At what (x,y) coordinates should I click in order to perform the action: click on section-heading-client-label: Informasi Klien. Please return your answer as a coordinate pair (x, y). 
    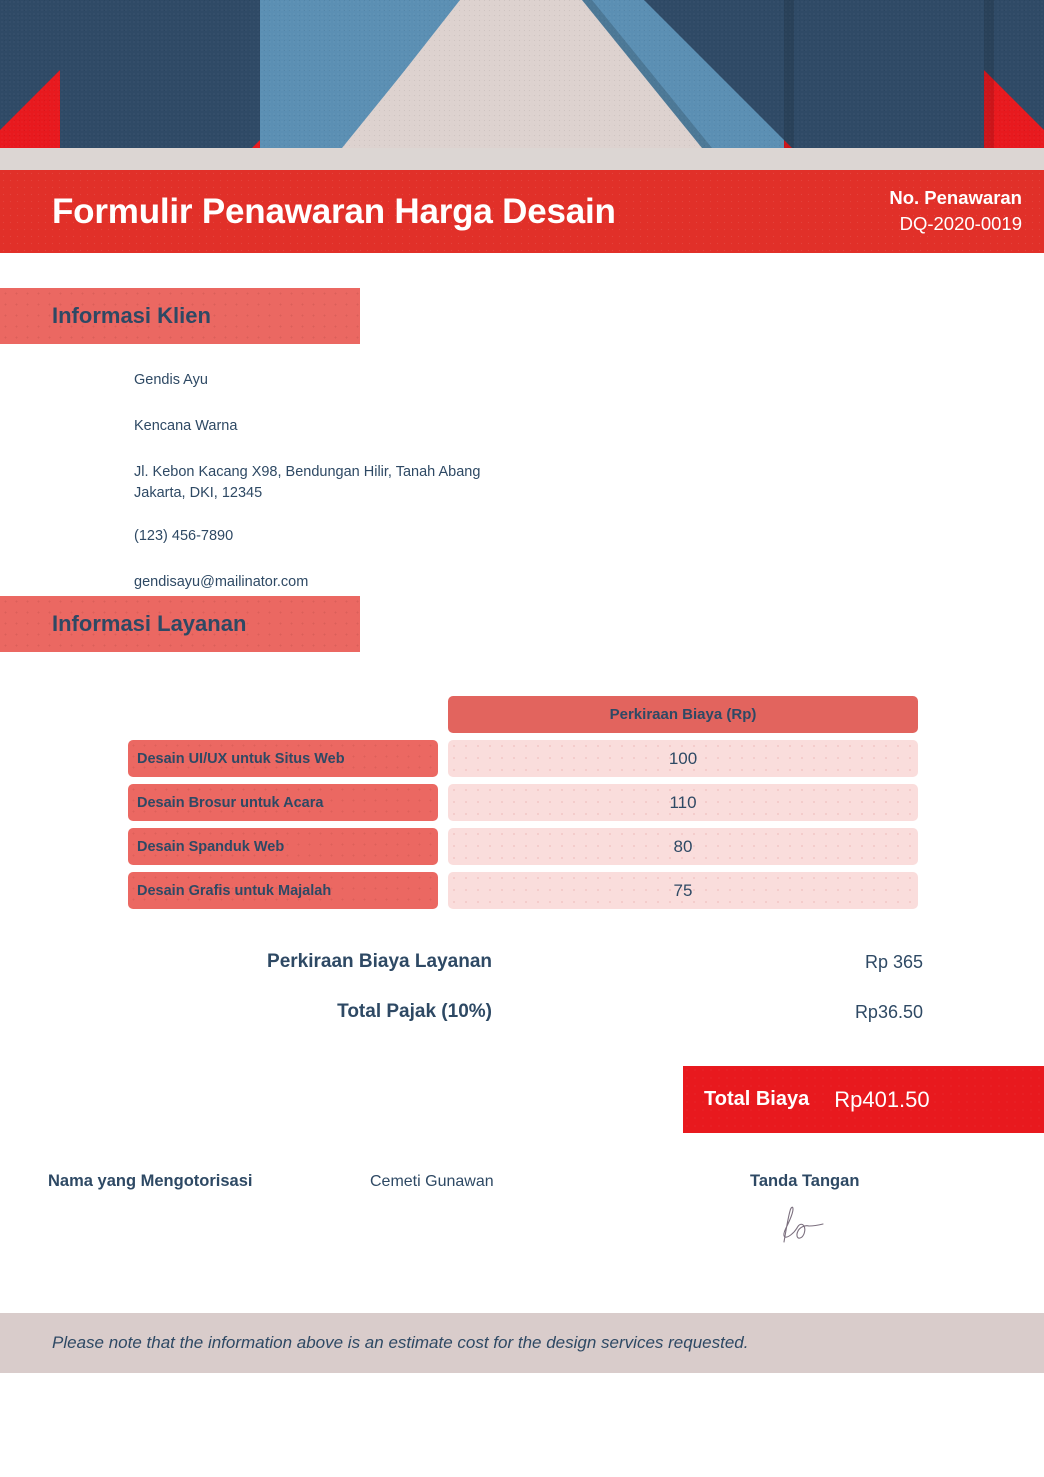
    Looking at the image, I should click on (131, 315).